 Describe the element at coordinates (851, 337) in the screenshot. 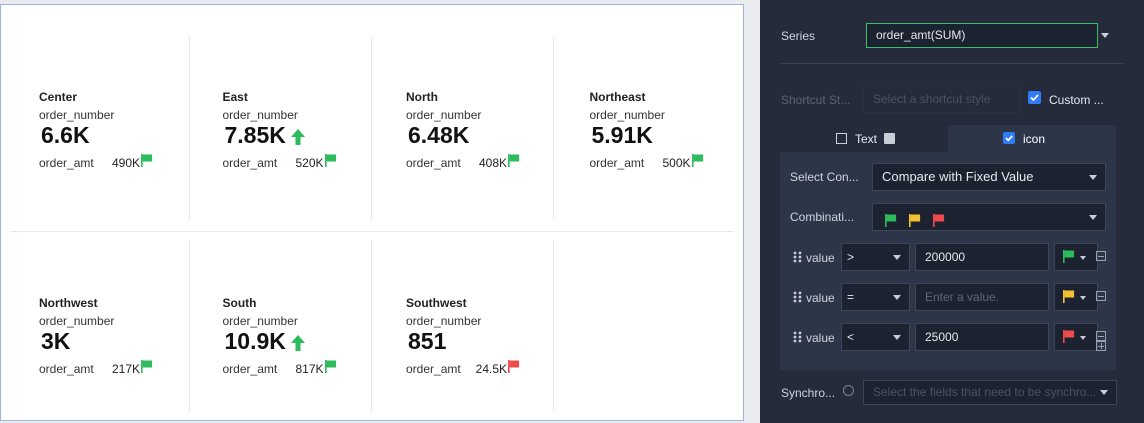

I see `operator: <` at that location.